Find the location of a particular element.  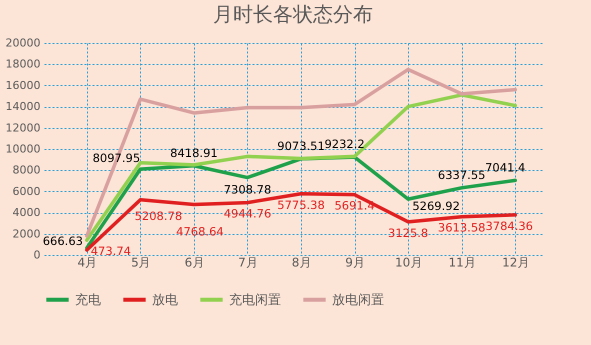

legend-label: 放电闲置 is located at coordinates (358, 300).